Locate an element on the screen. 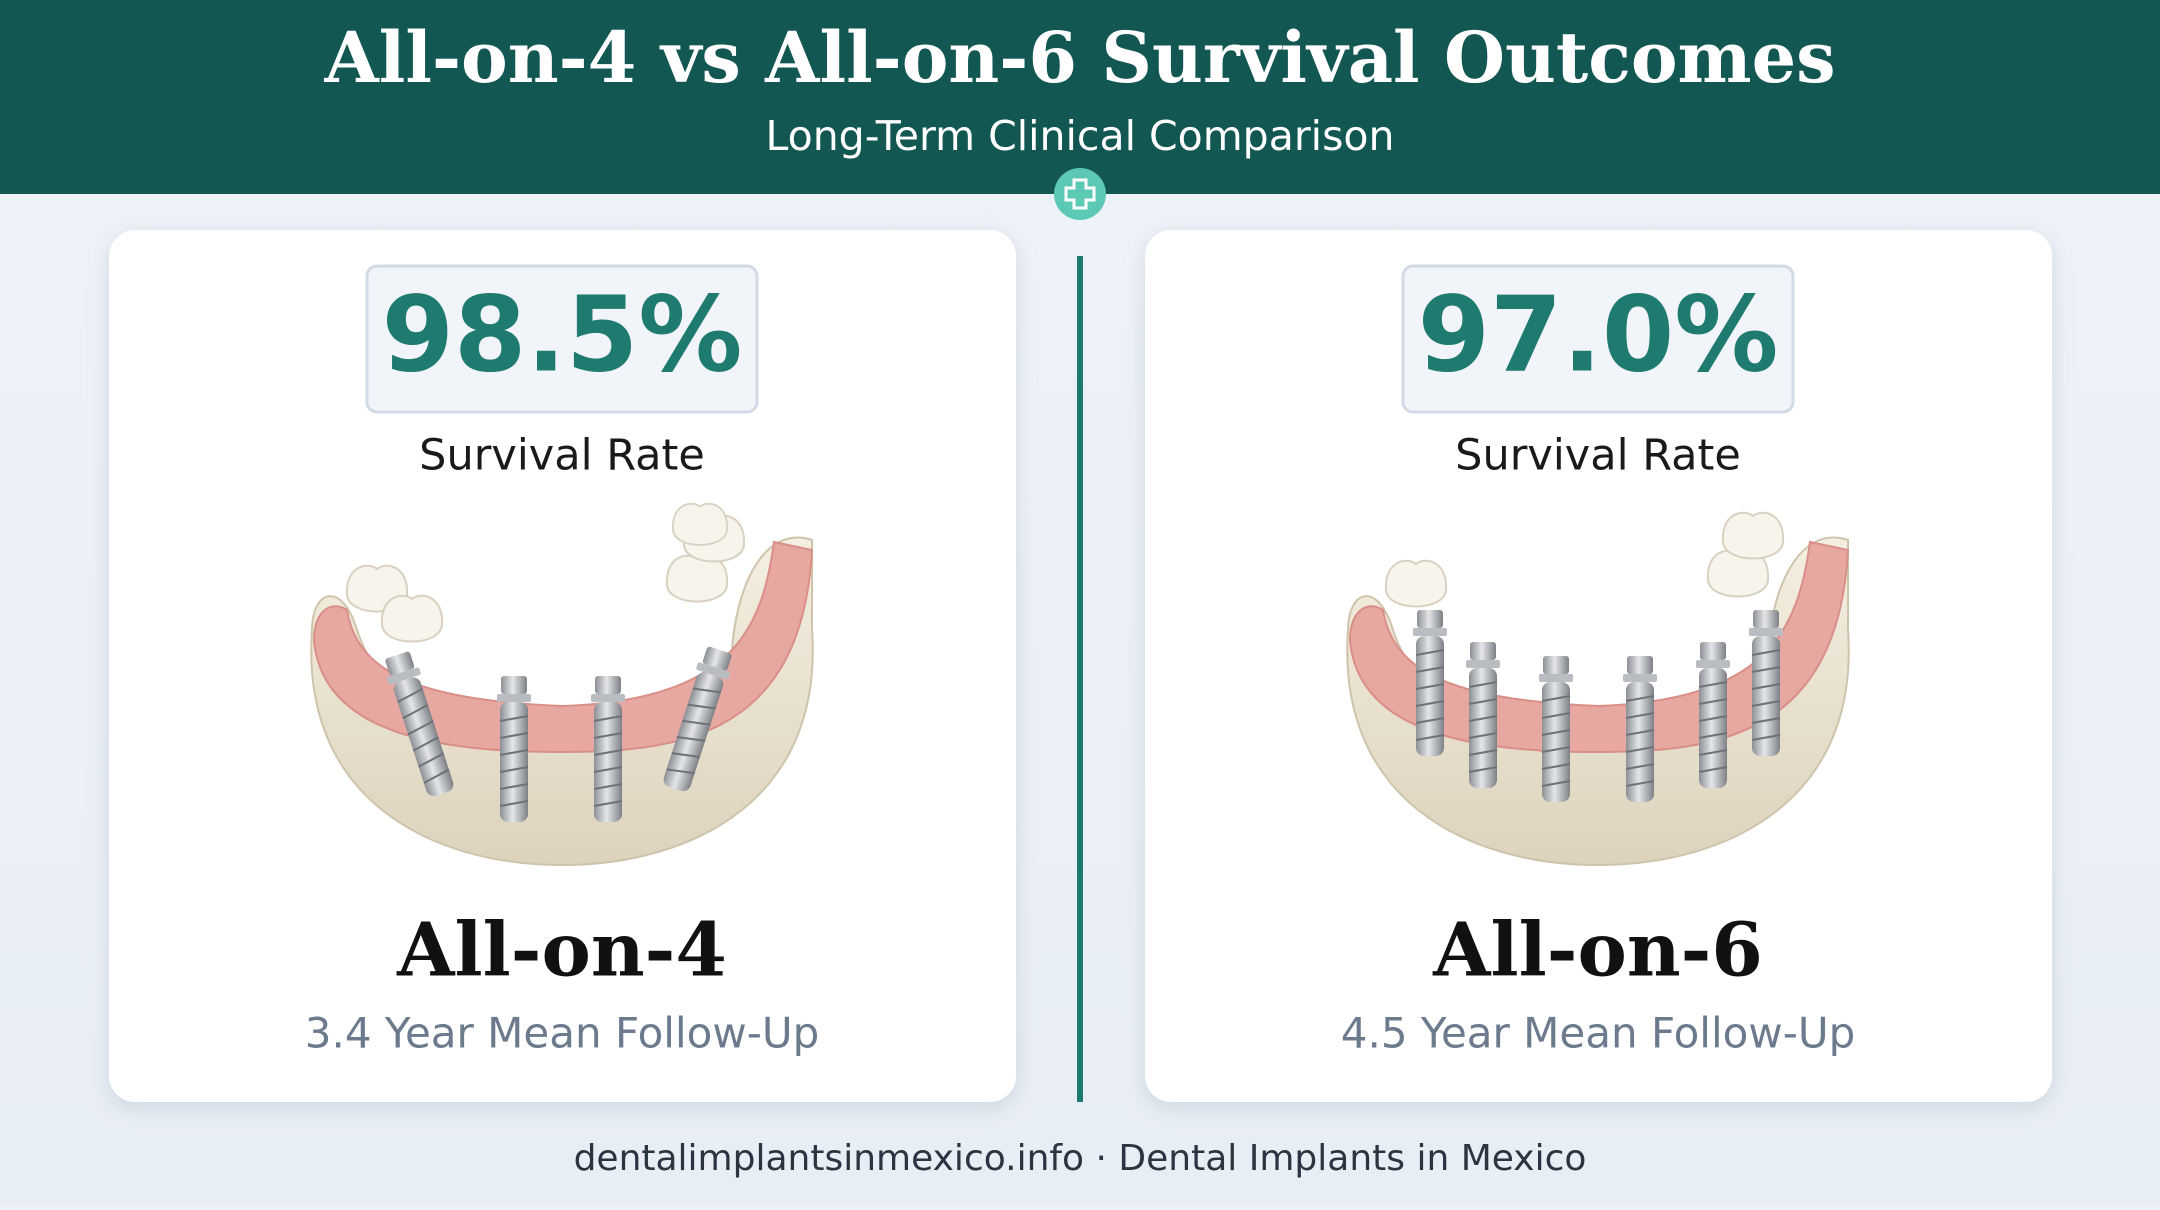 This screenshot has width=2160, height=1210. rate: 97.0% is located at coordinates (1598, 334).